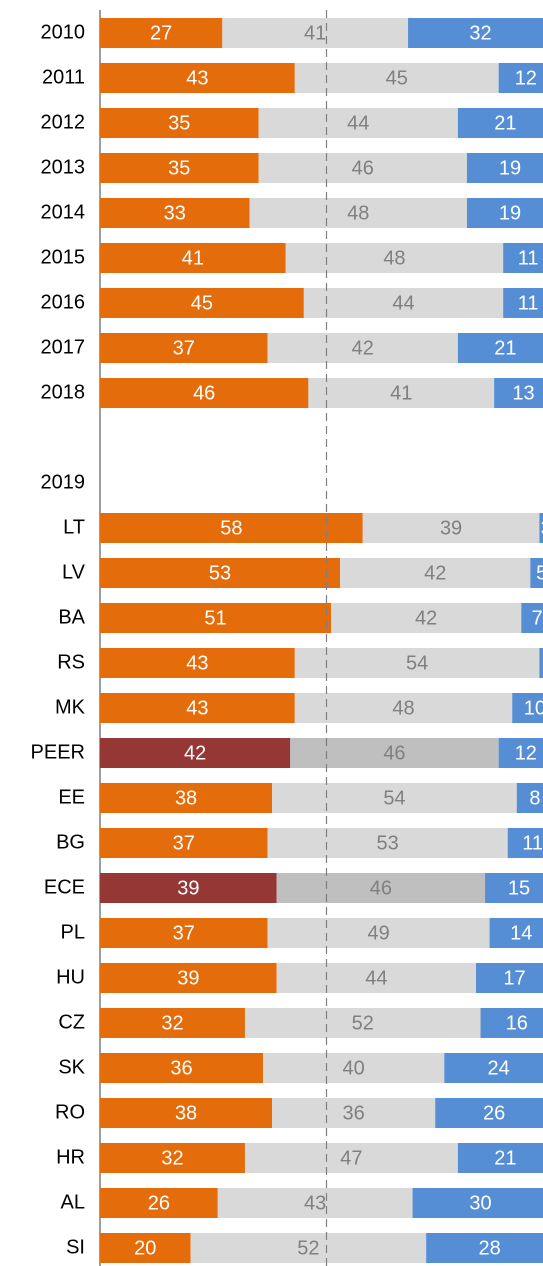  I want to click on data-label: 5, so click(539, 573).